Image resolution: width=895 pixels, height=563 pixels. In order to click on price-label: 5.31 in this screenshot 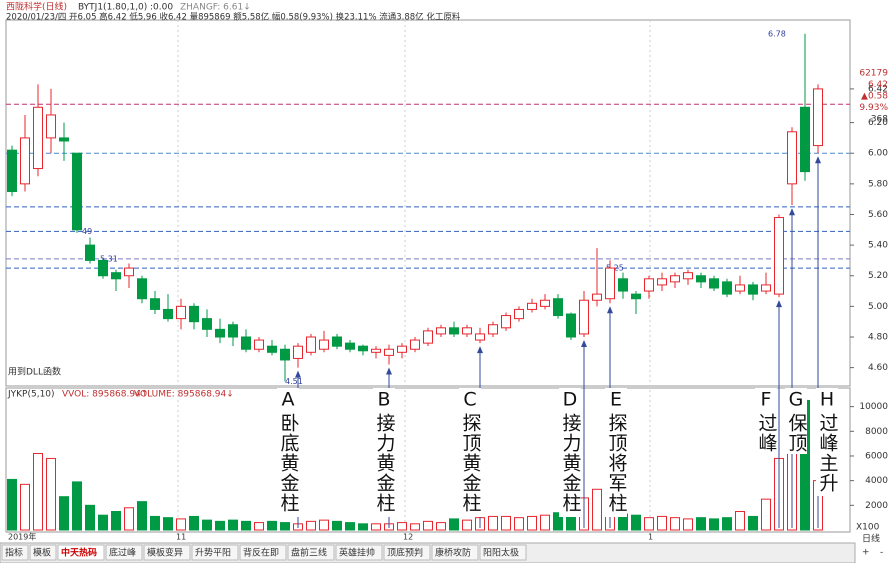, I will do `click(109, 258)`.